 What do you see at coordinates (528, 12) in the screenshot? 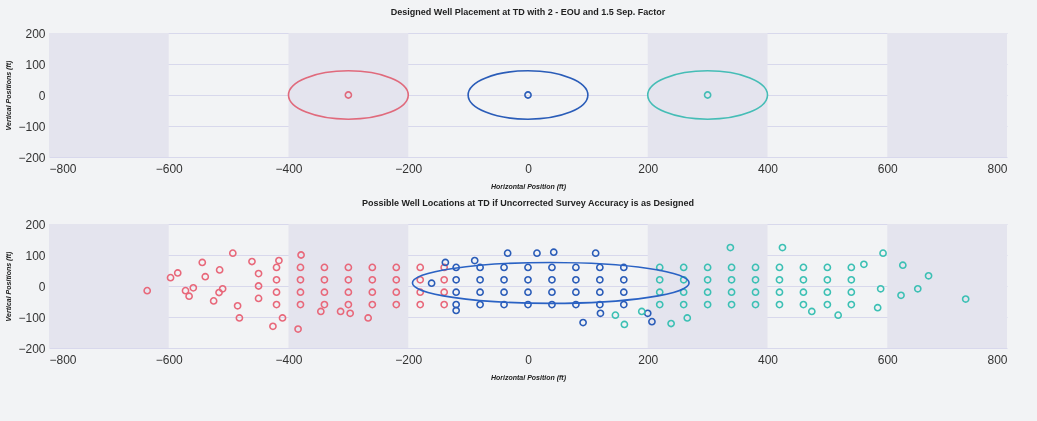
I see `chart-title: Designed Well Placement at TD with 2 - EOU and 1.5 Sep. Factor` at bounding box center [528, 12].